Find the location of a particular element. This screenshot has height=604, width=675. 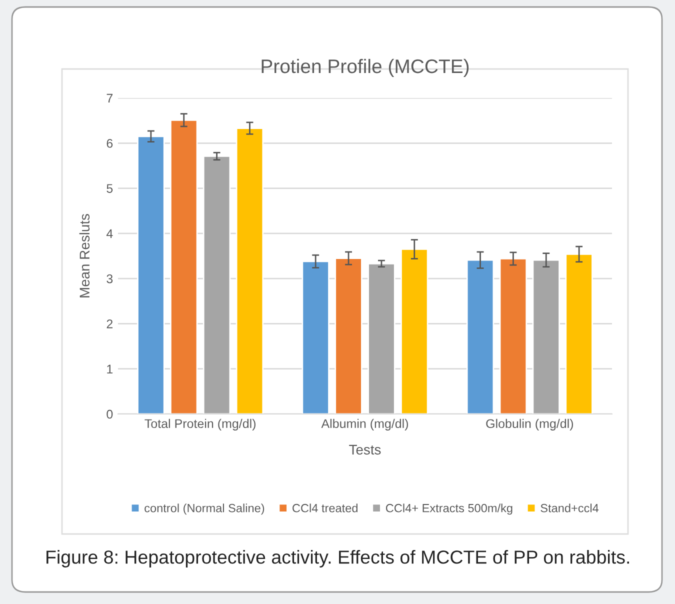

y-tick-label: 4 is located at coordinates (109, 233).